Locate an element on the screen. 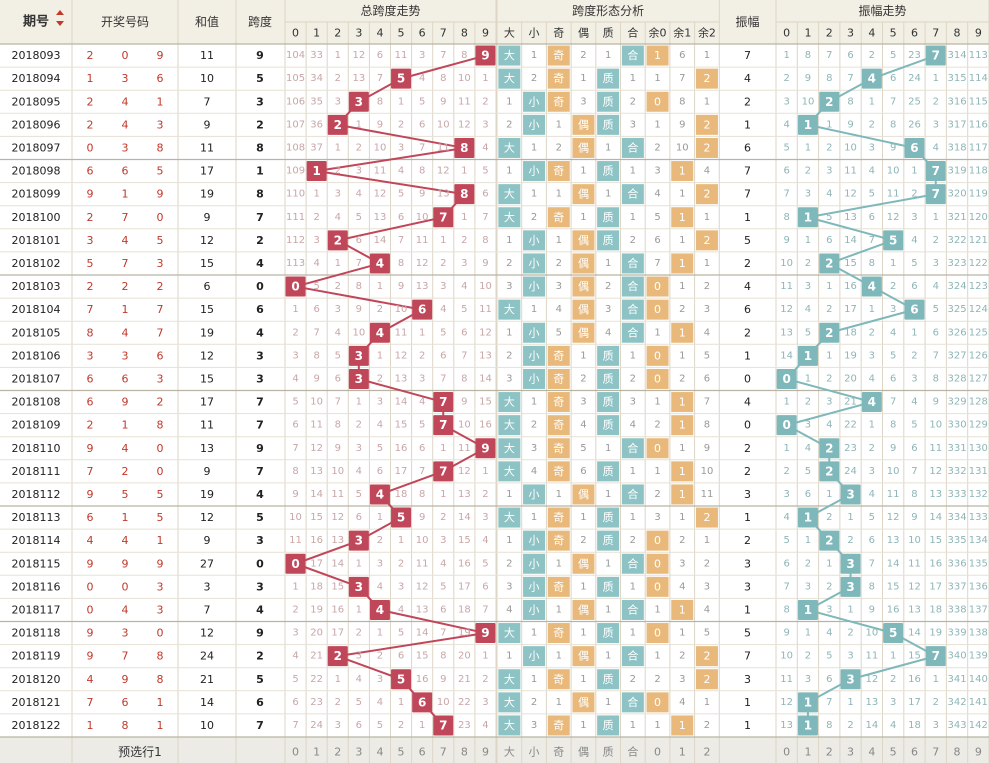  sort-updown-icon is located at coordinates (60, 12).